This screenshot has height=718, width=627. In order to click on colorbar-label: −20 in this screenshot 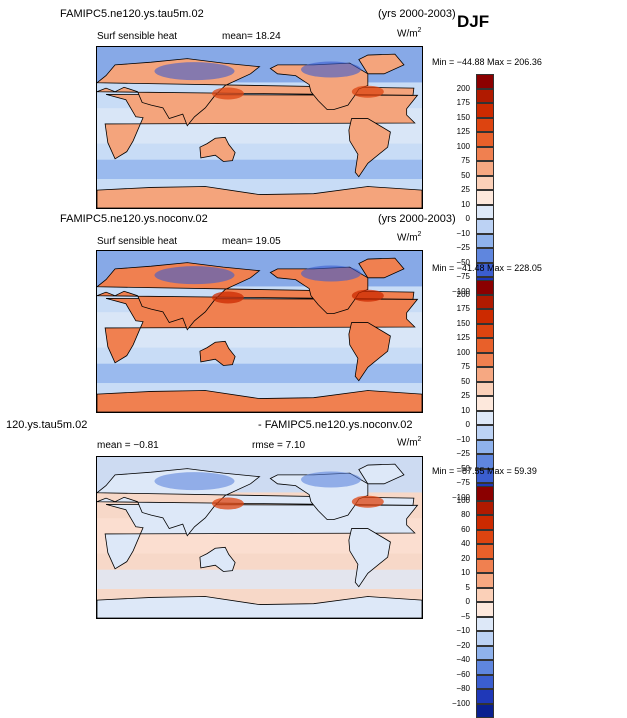, I will do `click(463, 646)`.